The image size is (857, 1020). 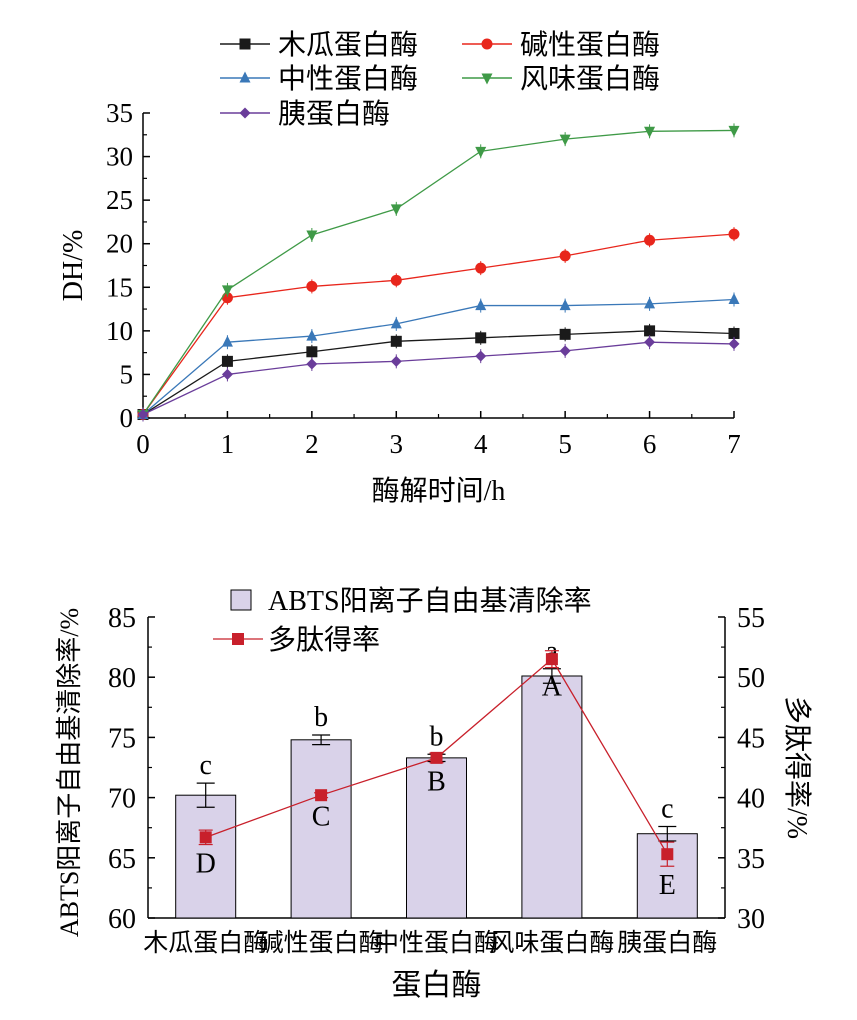 I want to click on y2-tick-label: 35, so click(x=751, y=859).